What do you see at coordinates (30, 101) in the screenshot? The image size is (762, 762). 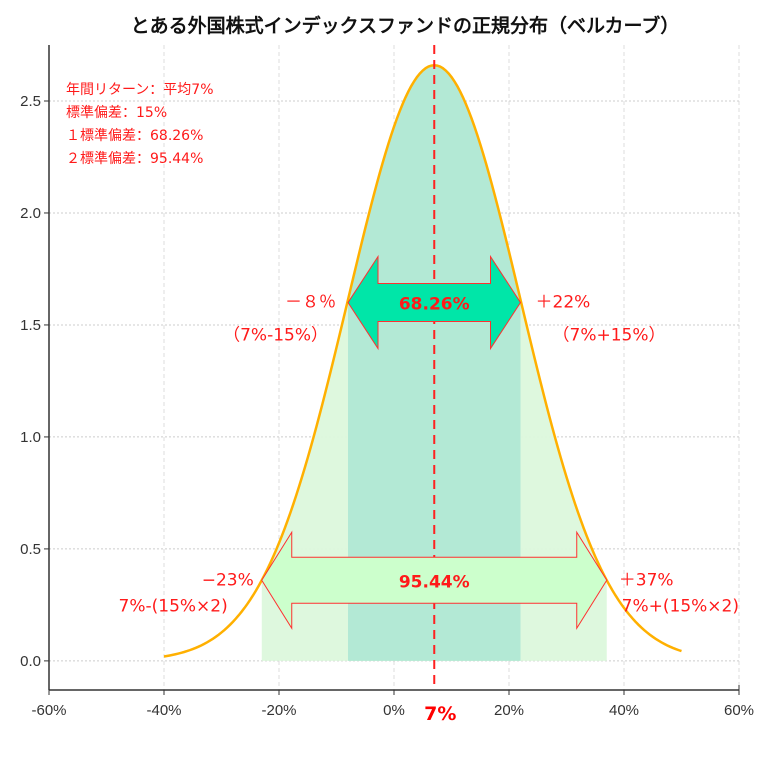 I see `y-tick-label: 2.5` at bounding box center [30, 101].